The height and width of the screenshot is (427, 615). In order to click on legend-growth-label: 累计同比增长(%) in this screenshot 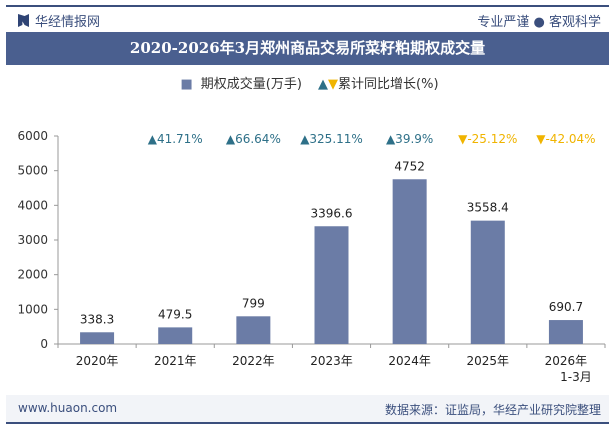, I will do `click(388, 84)`.